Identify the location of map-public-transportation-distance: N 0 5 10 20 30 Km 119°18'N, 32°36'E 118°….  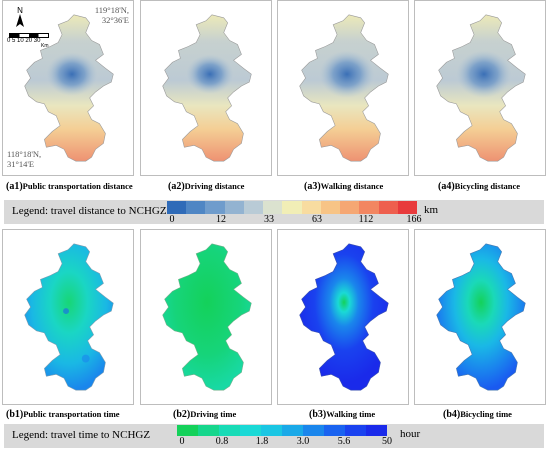
(68, 88).